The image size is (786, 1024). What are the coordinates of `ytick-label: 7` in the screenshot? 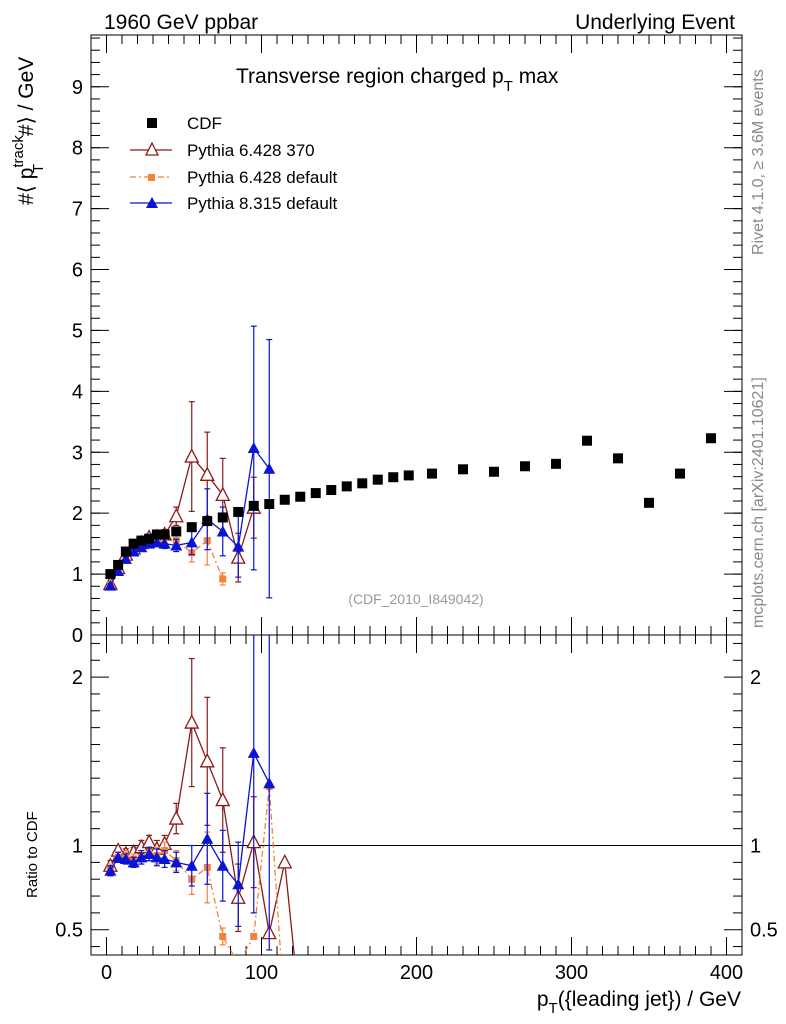 It's located at (77, 210).